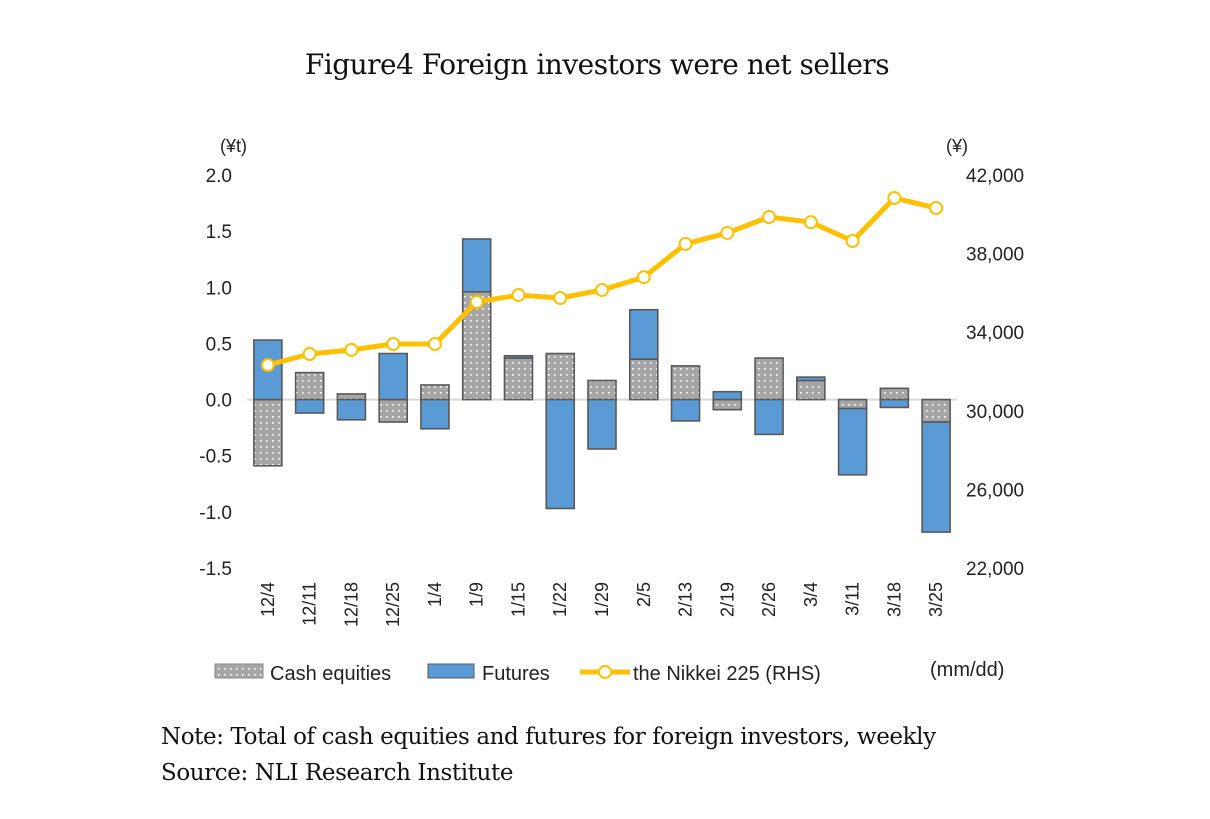 The height and width of the screenshot is (819, 1210). I want to click on x-tick-label: 2/26, so click(769, 599).